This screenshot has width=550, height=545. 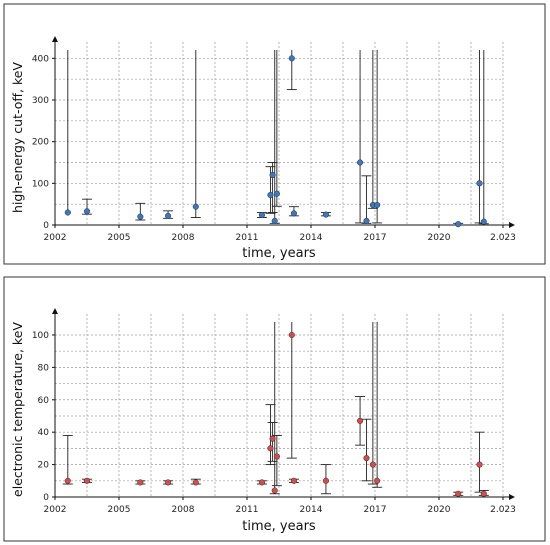 I want to click on x-tick-label-1: 2.023, so click(x=503, y=238).